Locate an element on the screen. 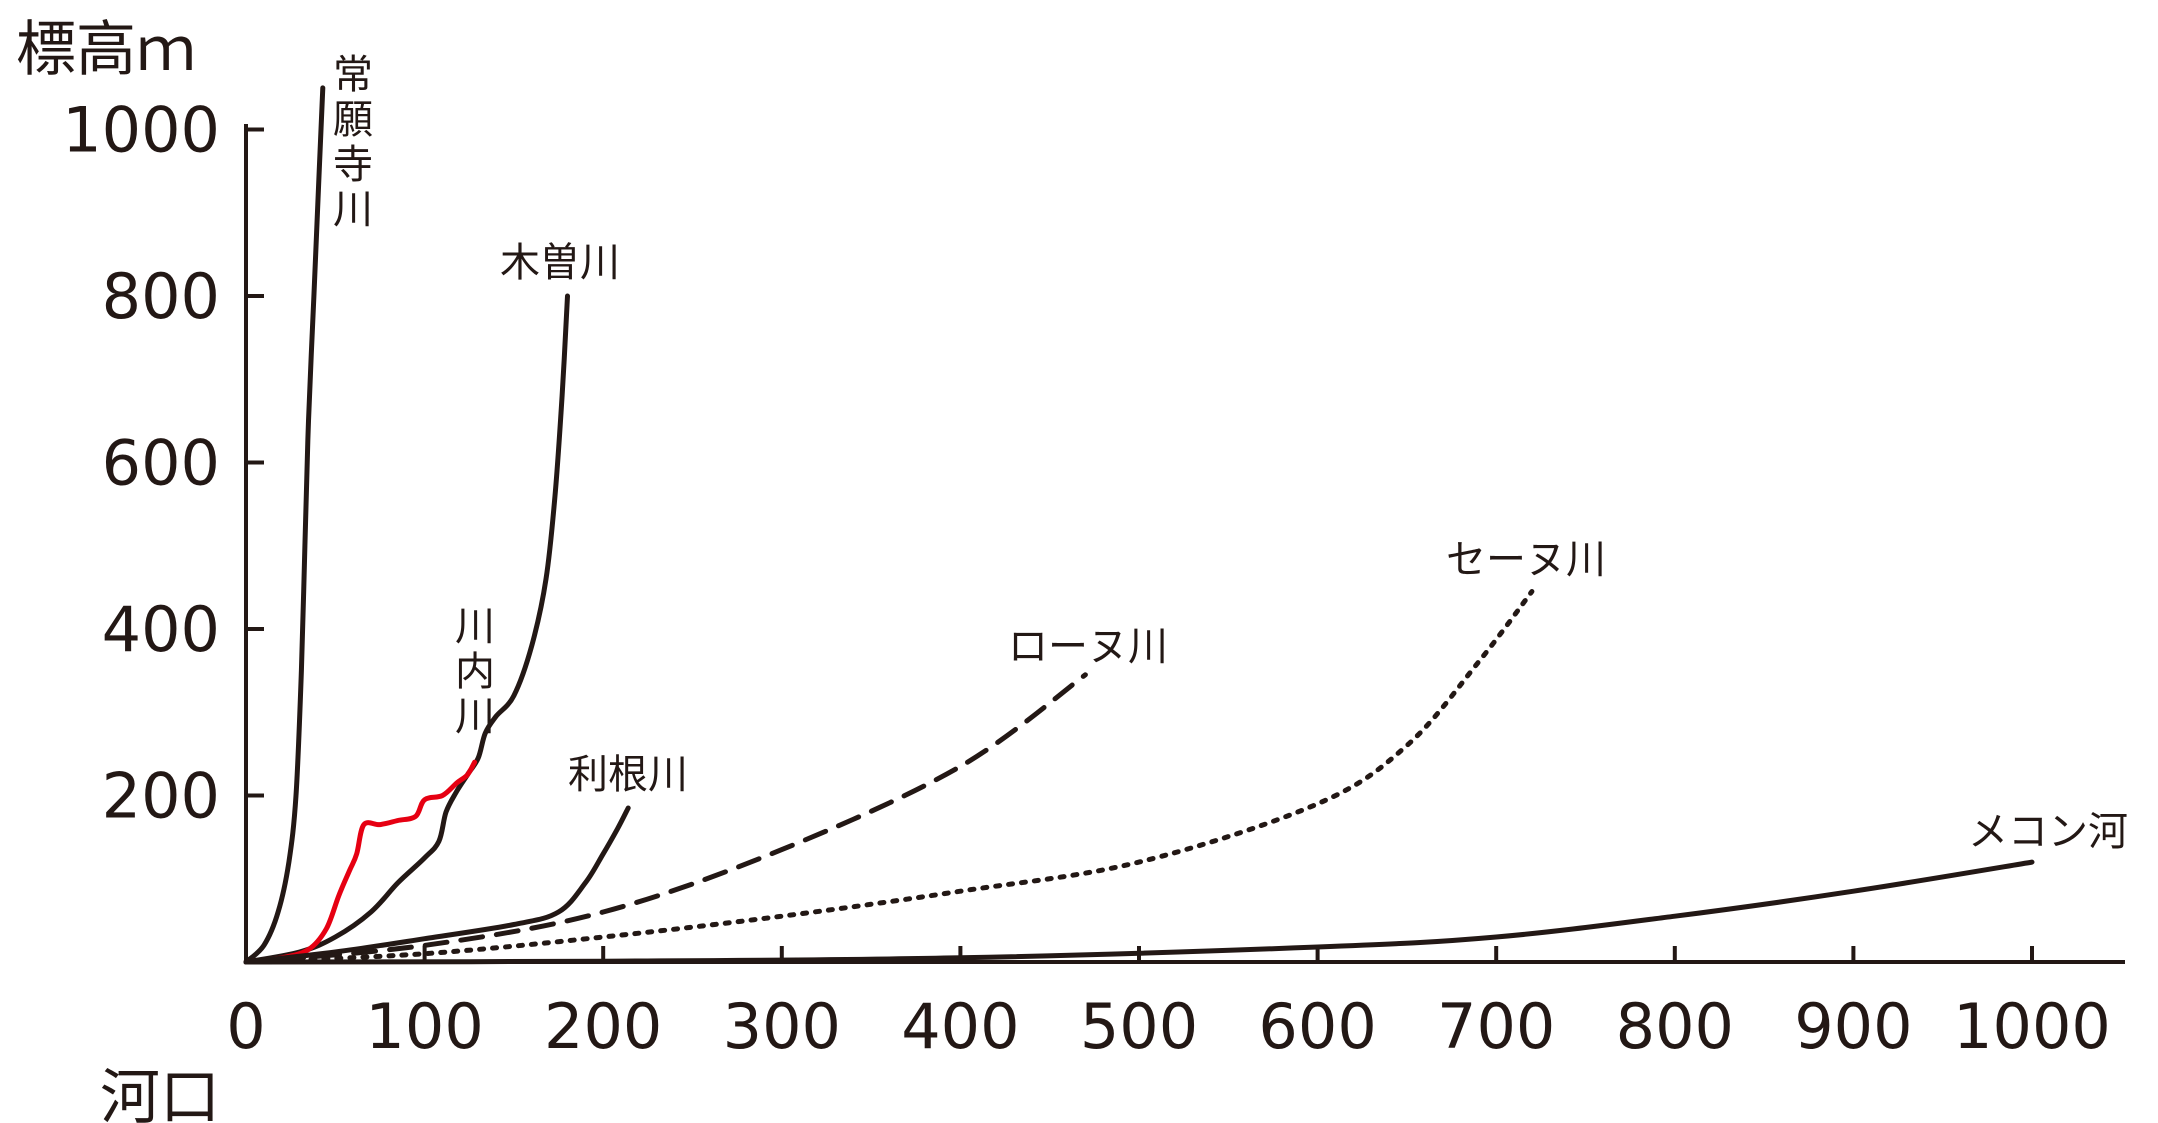 Image resolution: width=2158 pixels, height=1123 pixels. y-tick-label-1000: 1000 is located at coordinates (141, 130).